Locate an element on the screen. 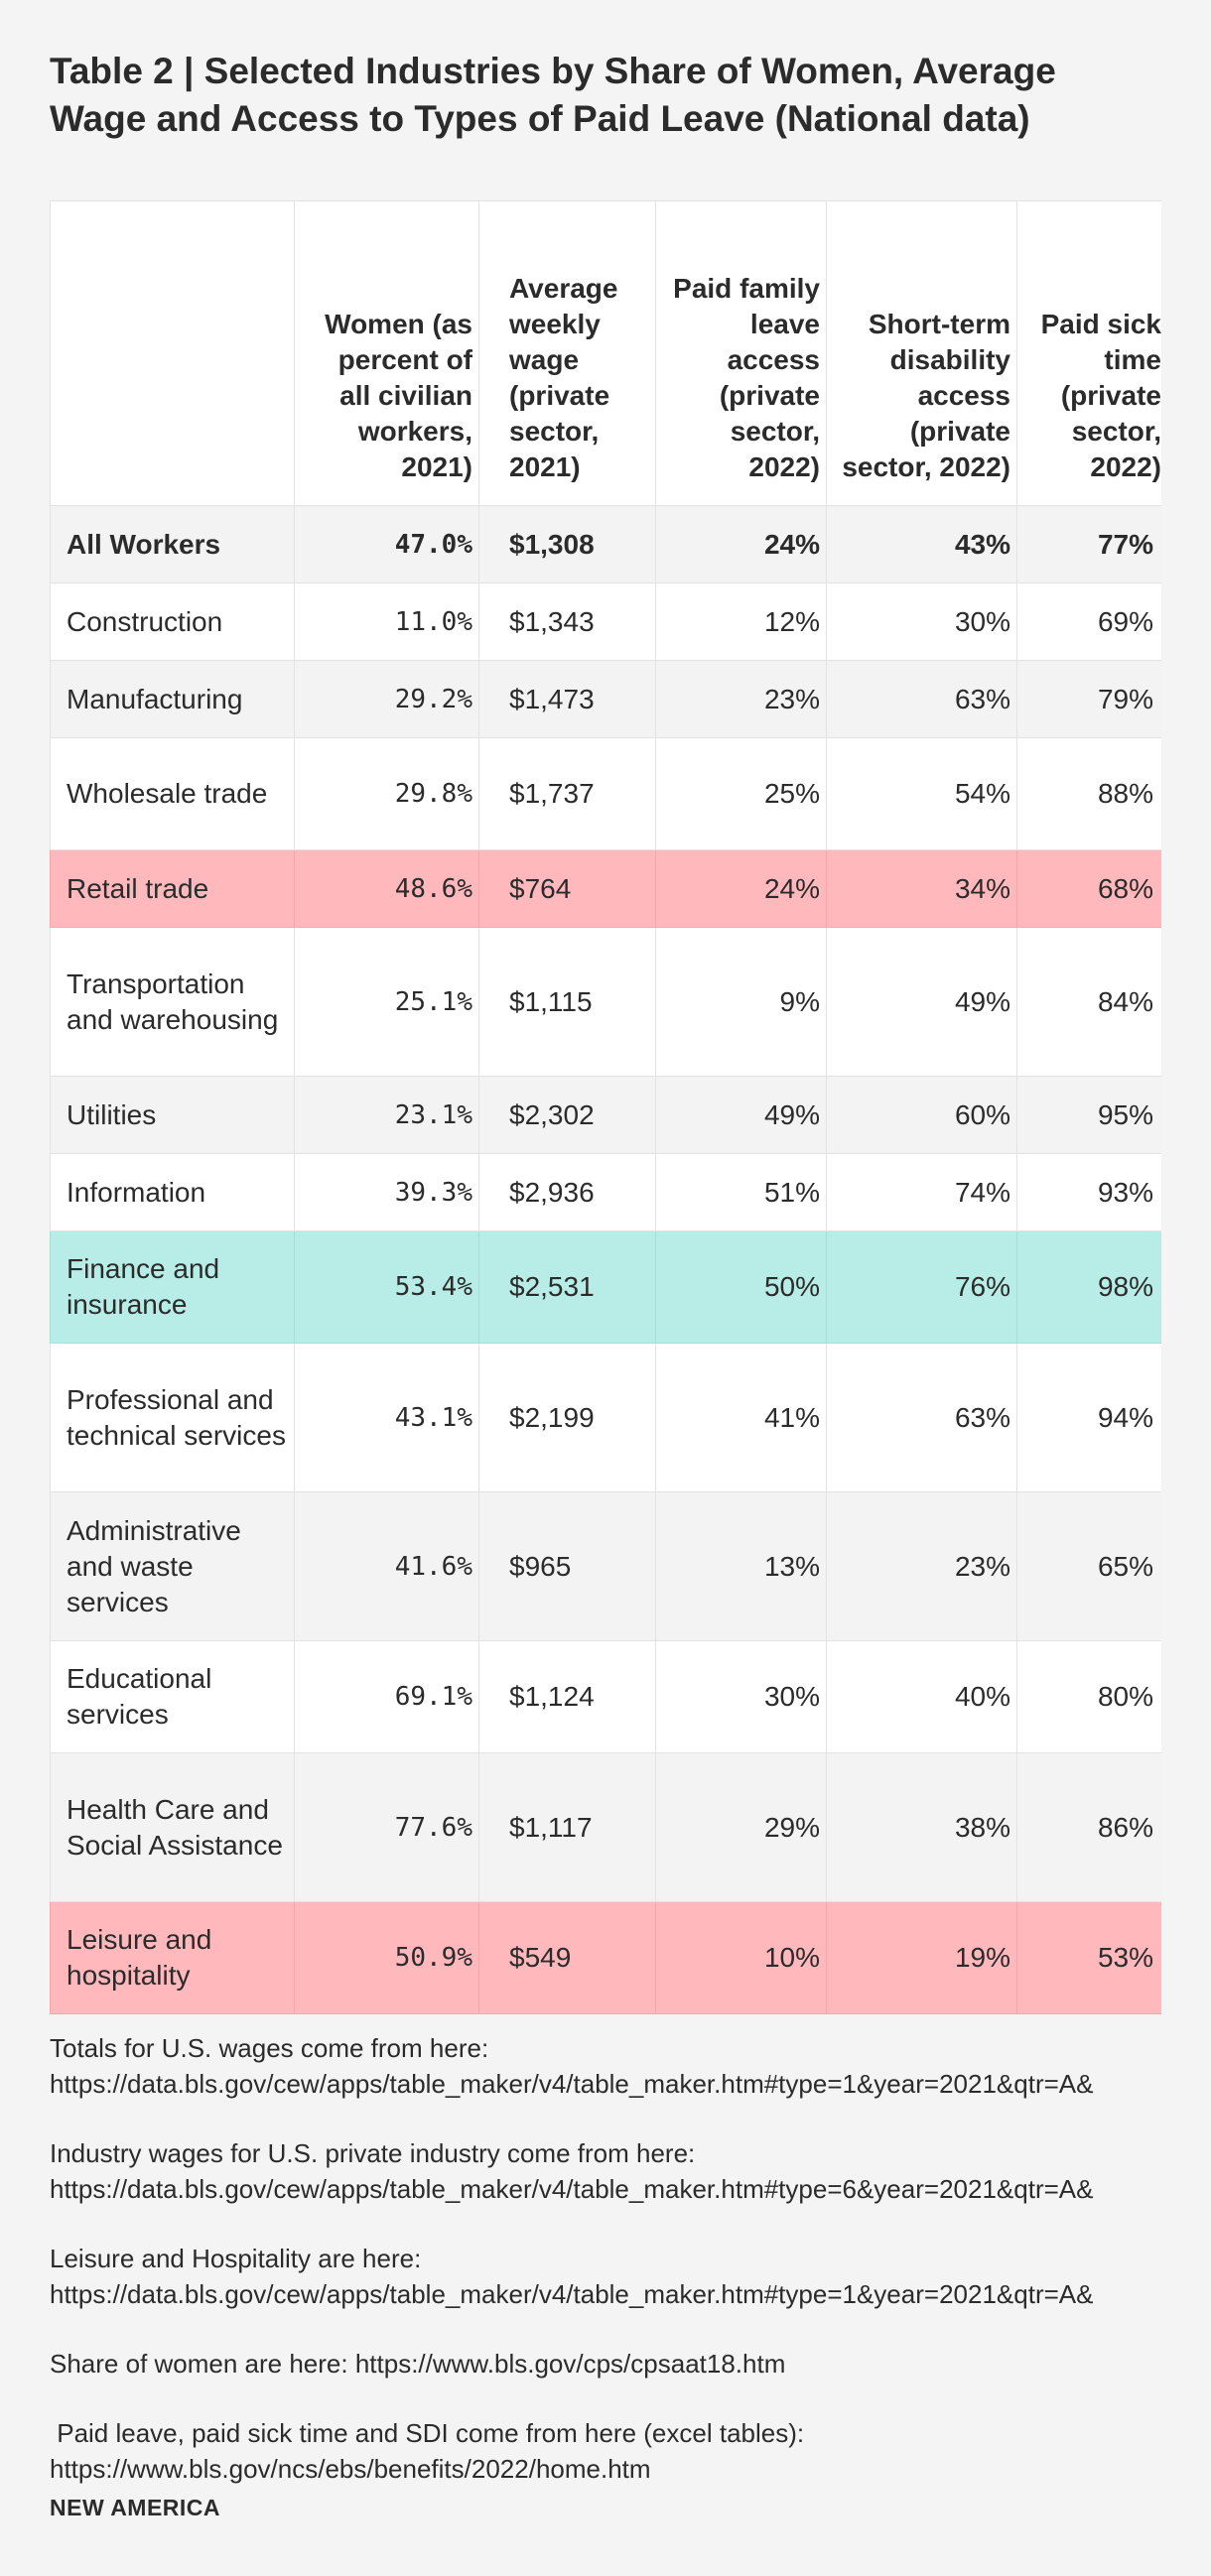 This screenshot has width=1211, height=2576. industry-cell: Manufacturing is located at coordinates (172, 699).